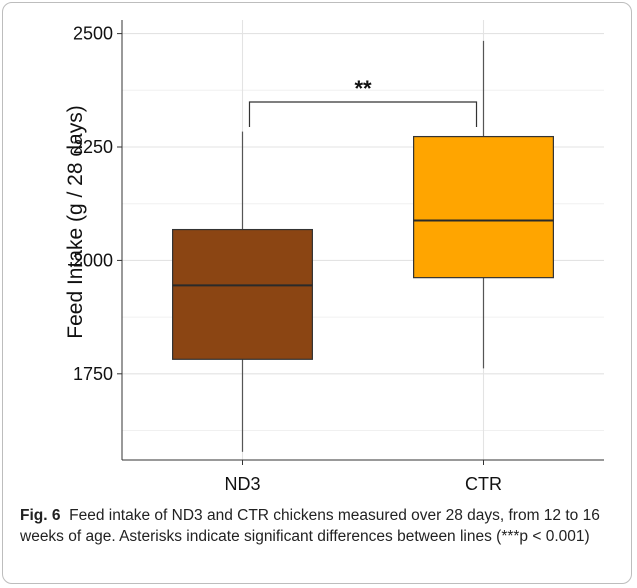 The image size is (637, 588). Describe the element at coordinates (75, 221) in the screenshot. I see `y-axis-title: Feed Intake (g / 28 days)` at that location.